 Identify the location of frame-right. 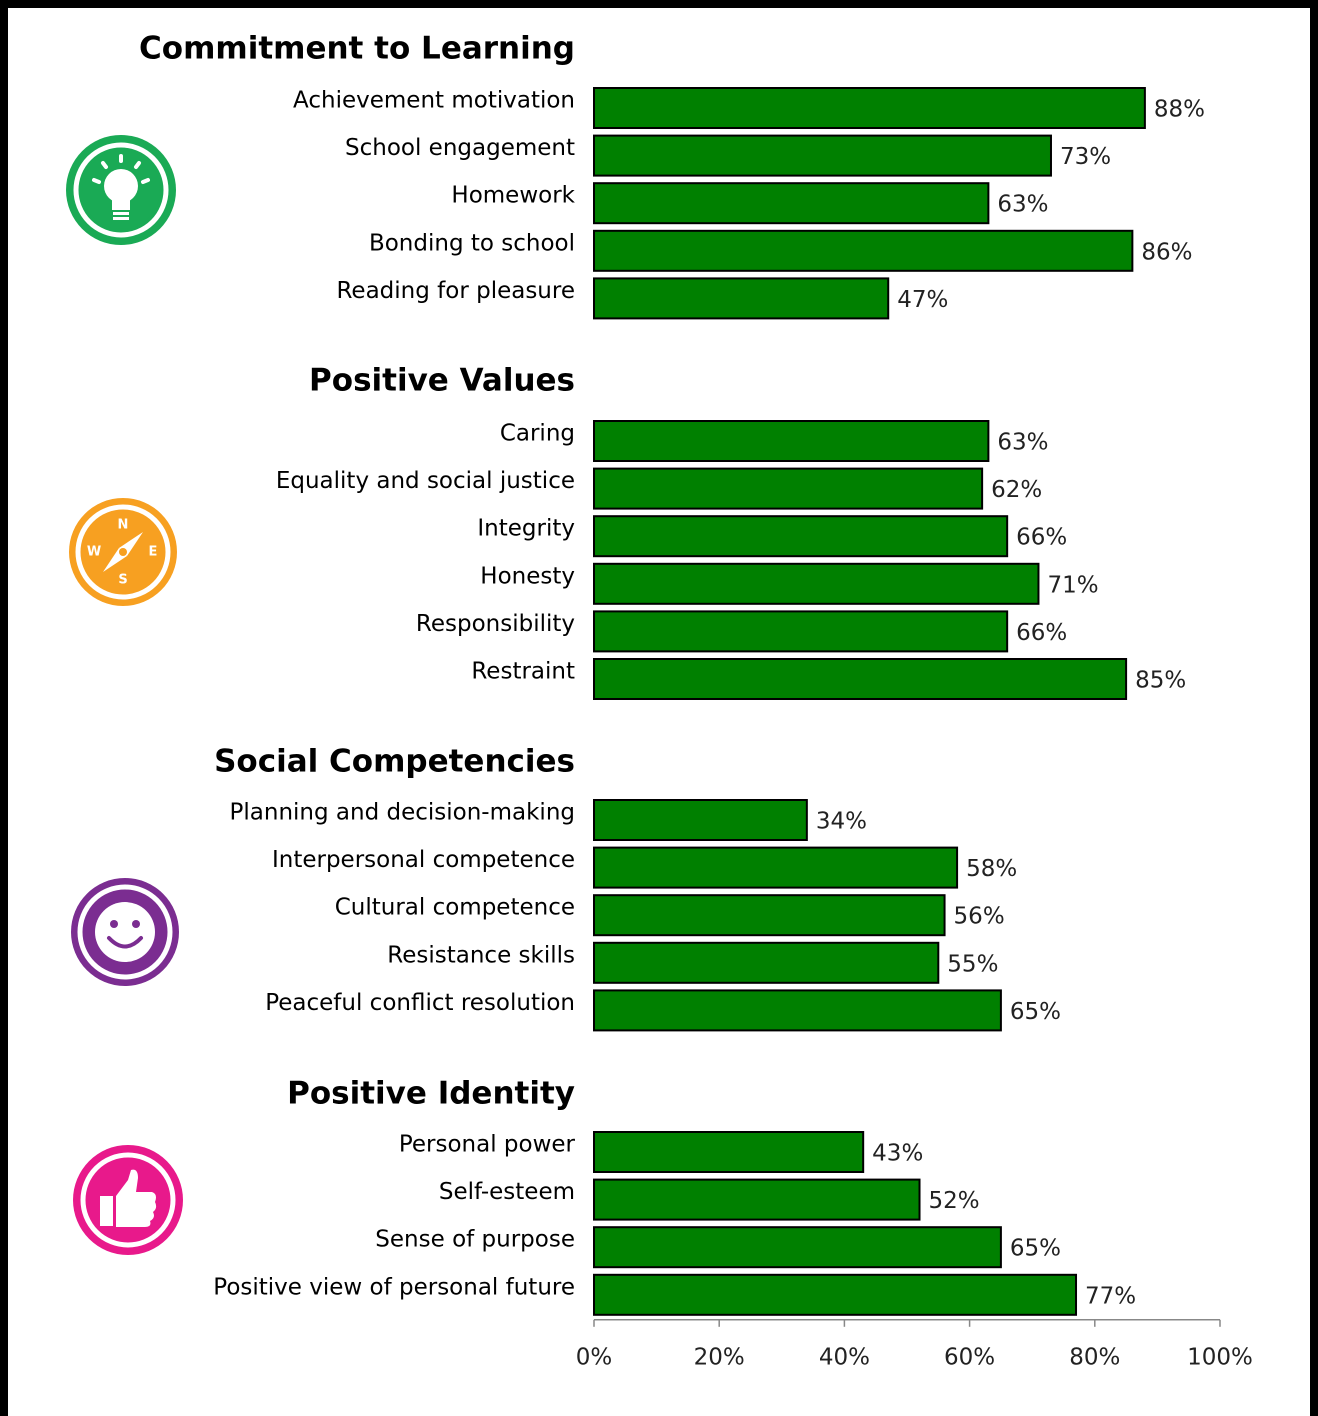
(1314, 708).